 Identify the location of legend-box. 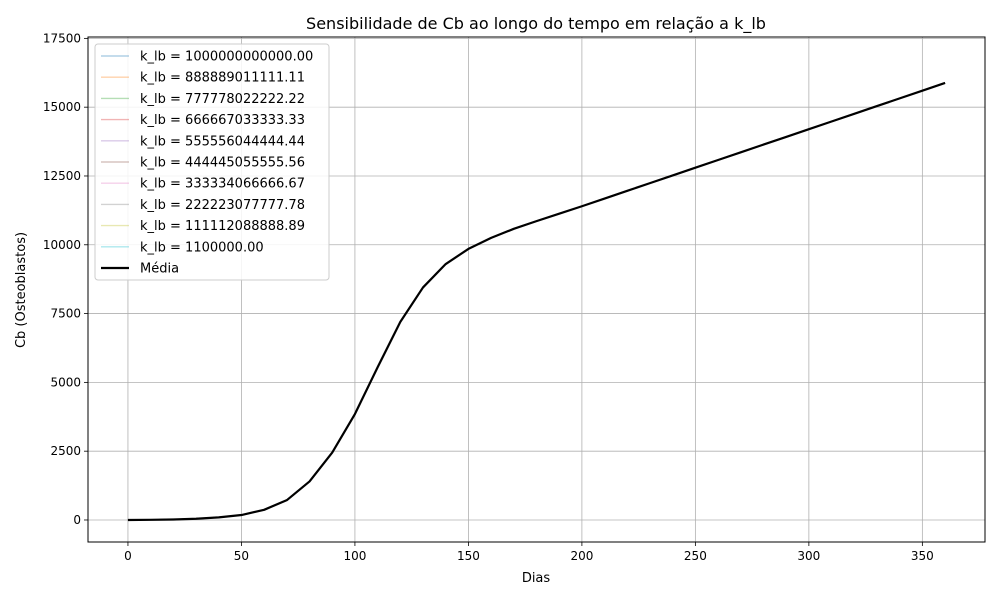
(212, 162).